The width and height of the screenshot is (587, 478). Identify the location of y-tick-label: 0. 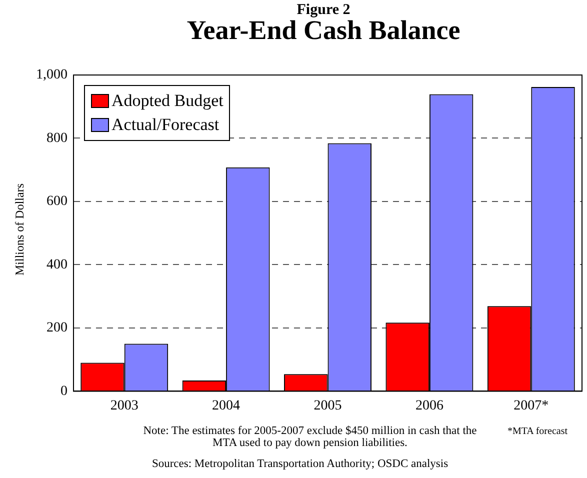
(64, 391).